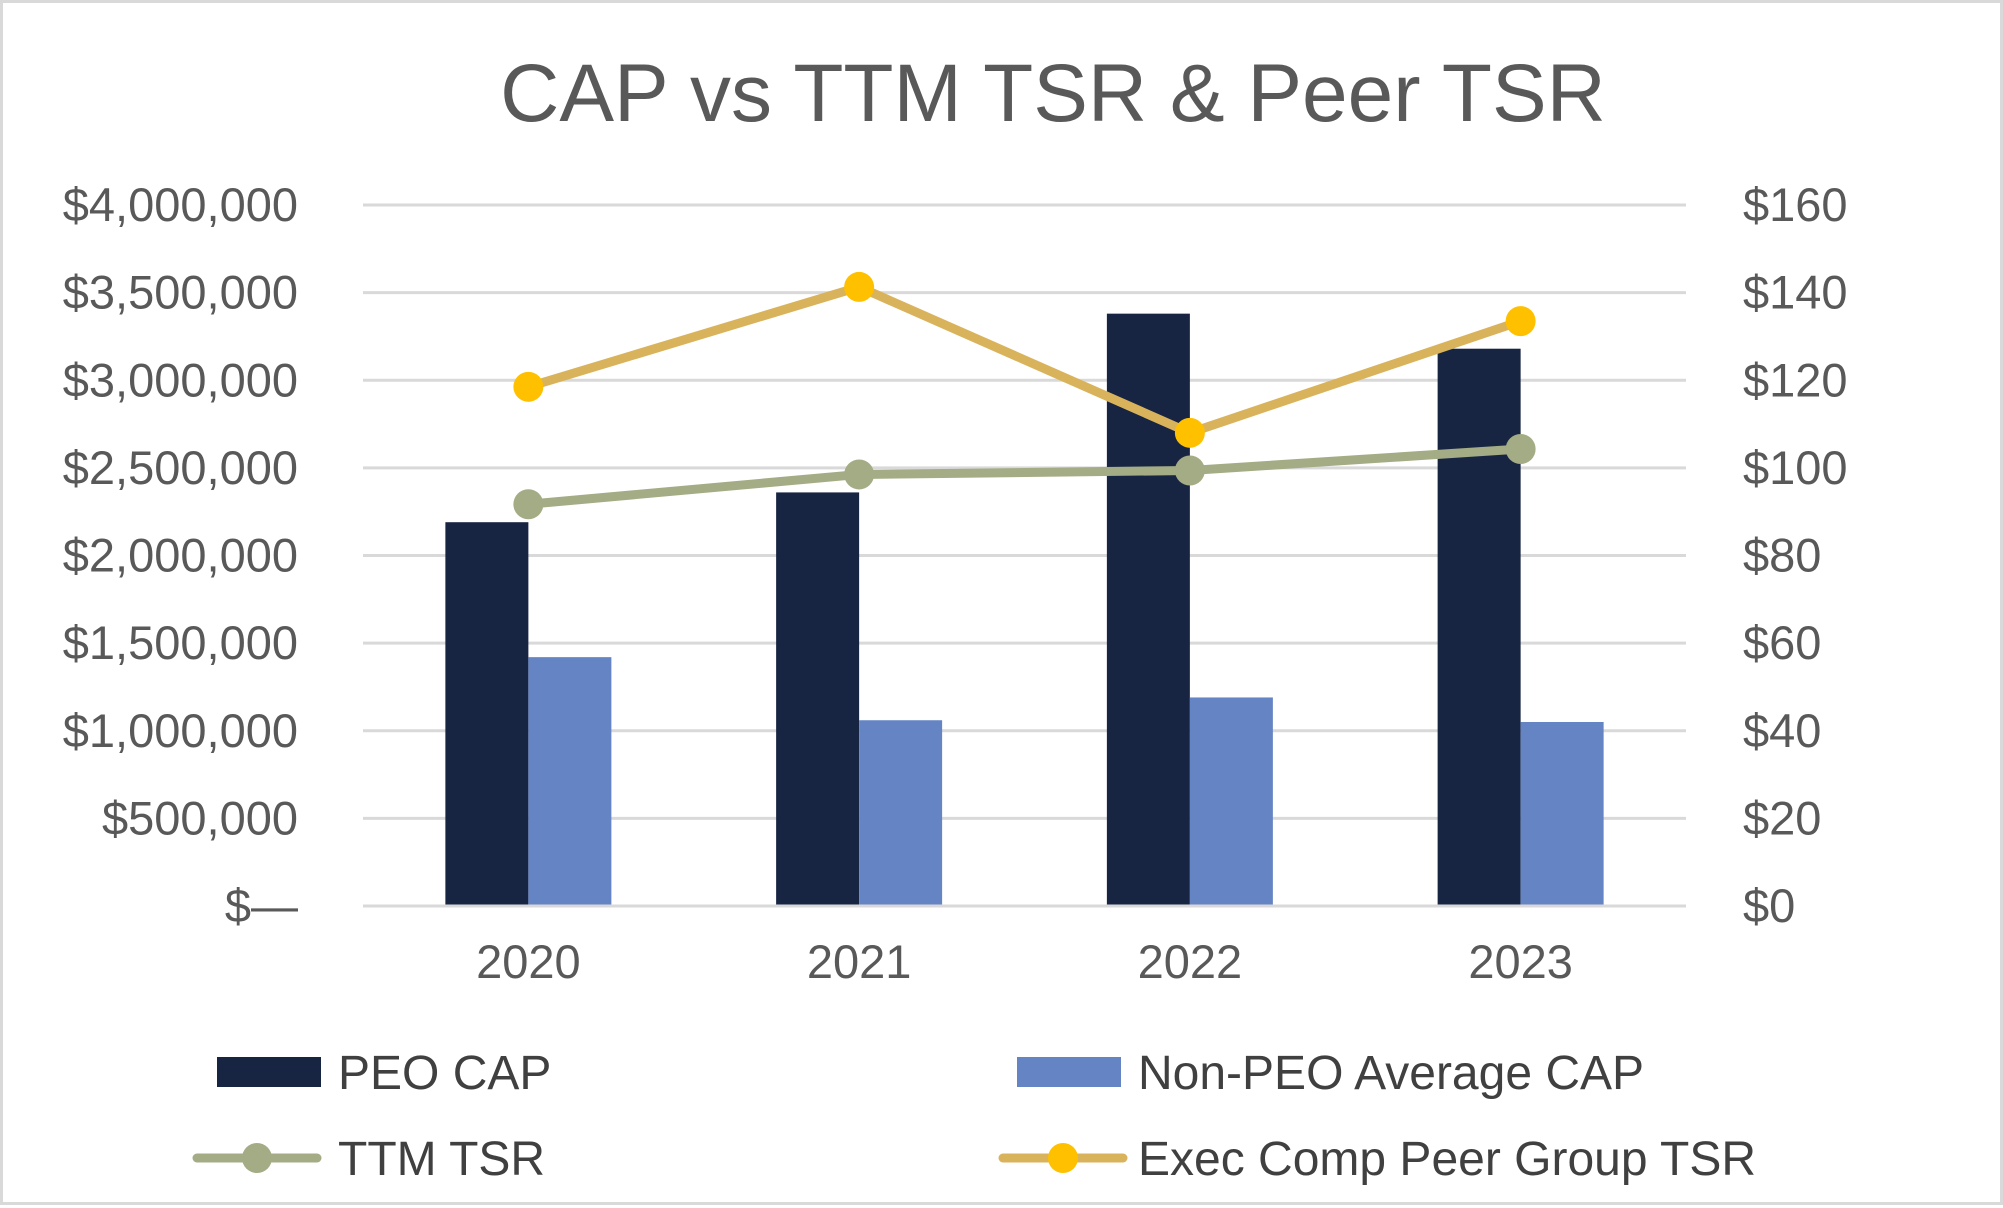 The width and height of the screenshot is (2003, 1208). I want to click on bar-non-peo-average-cap-2022, so click(1231, 801).